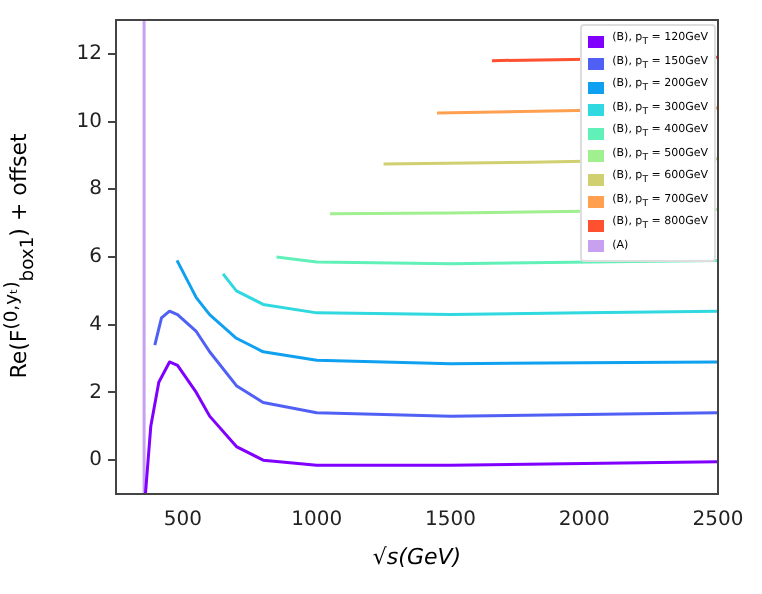 The height and width of the screenshot is (594, 762). I want to click on y-tick-label: 10, so click(89, 121).